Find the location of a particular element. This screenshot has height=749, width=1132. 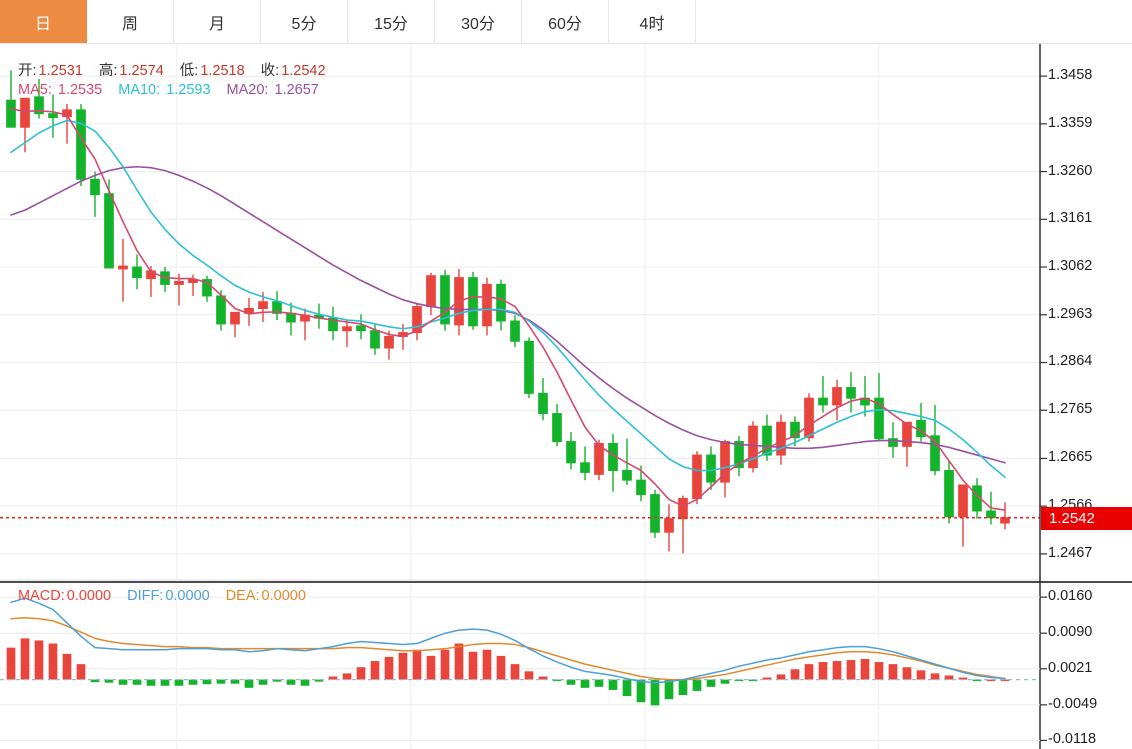

timeframe-tab-2: 月 is located at coordinates (217, 21).